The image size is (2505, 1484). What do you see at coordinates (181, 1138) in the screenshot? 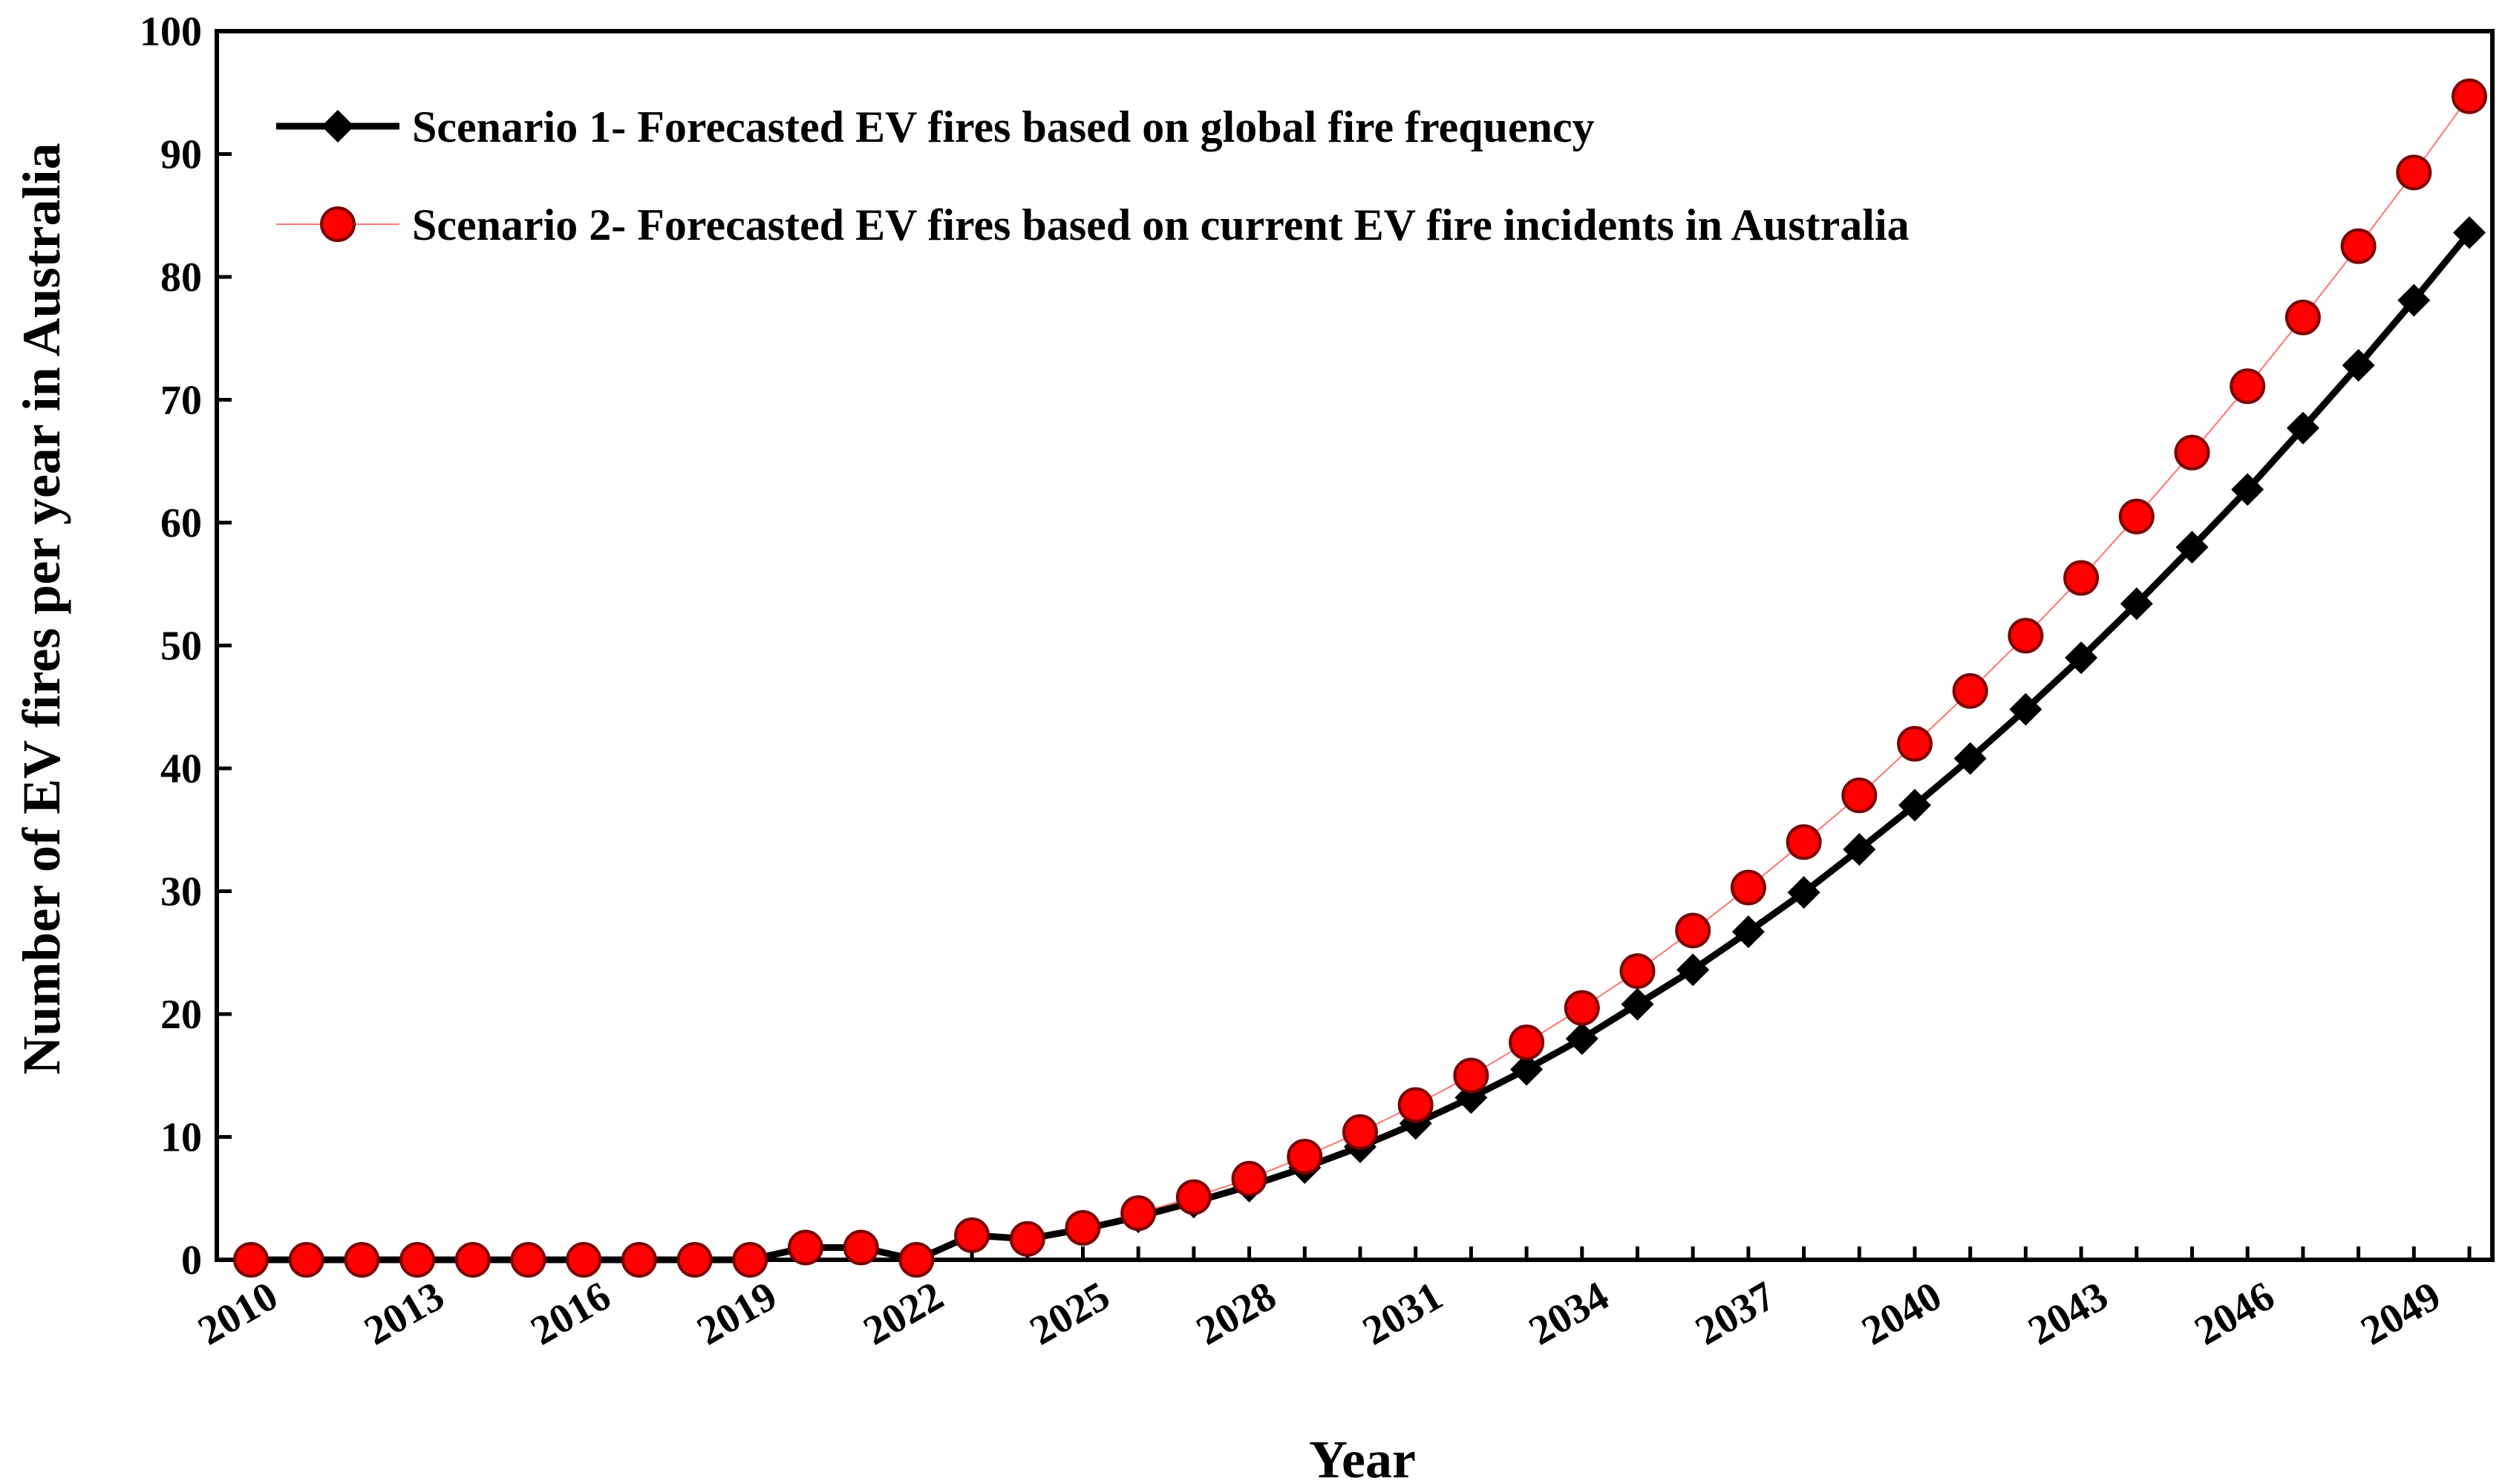
I see `y-tick-label: 10` at bounding box center [181, 1138].